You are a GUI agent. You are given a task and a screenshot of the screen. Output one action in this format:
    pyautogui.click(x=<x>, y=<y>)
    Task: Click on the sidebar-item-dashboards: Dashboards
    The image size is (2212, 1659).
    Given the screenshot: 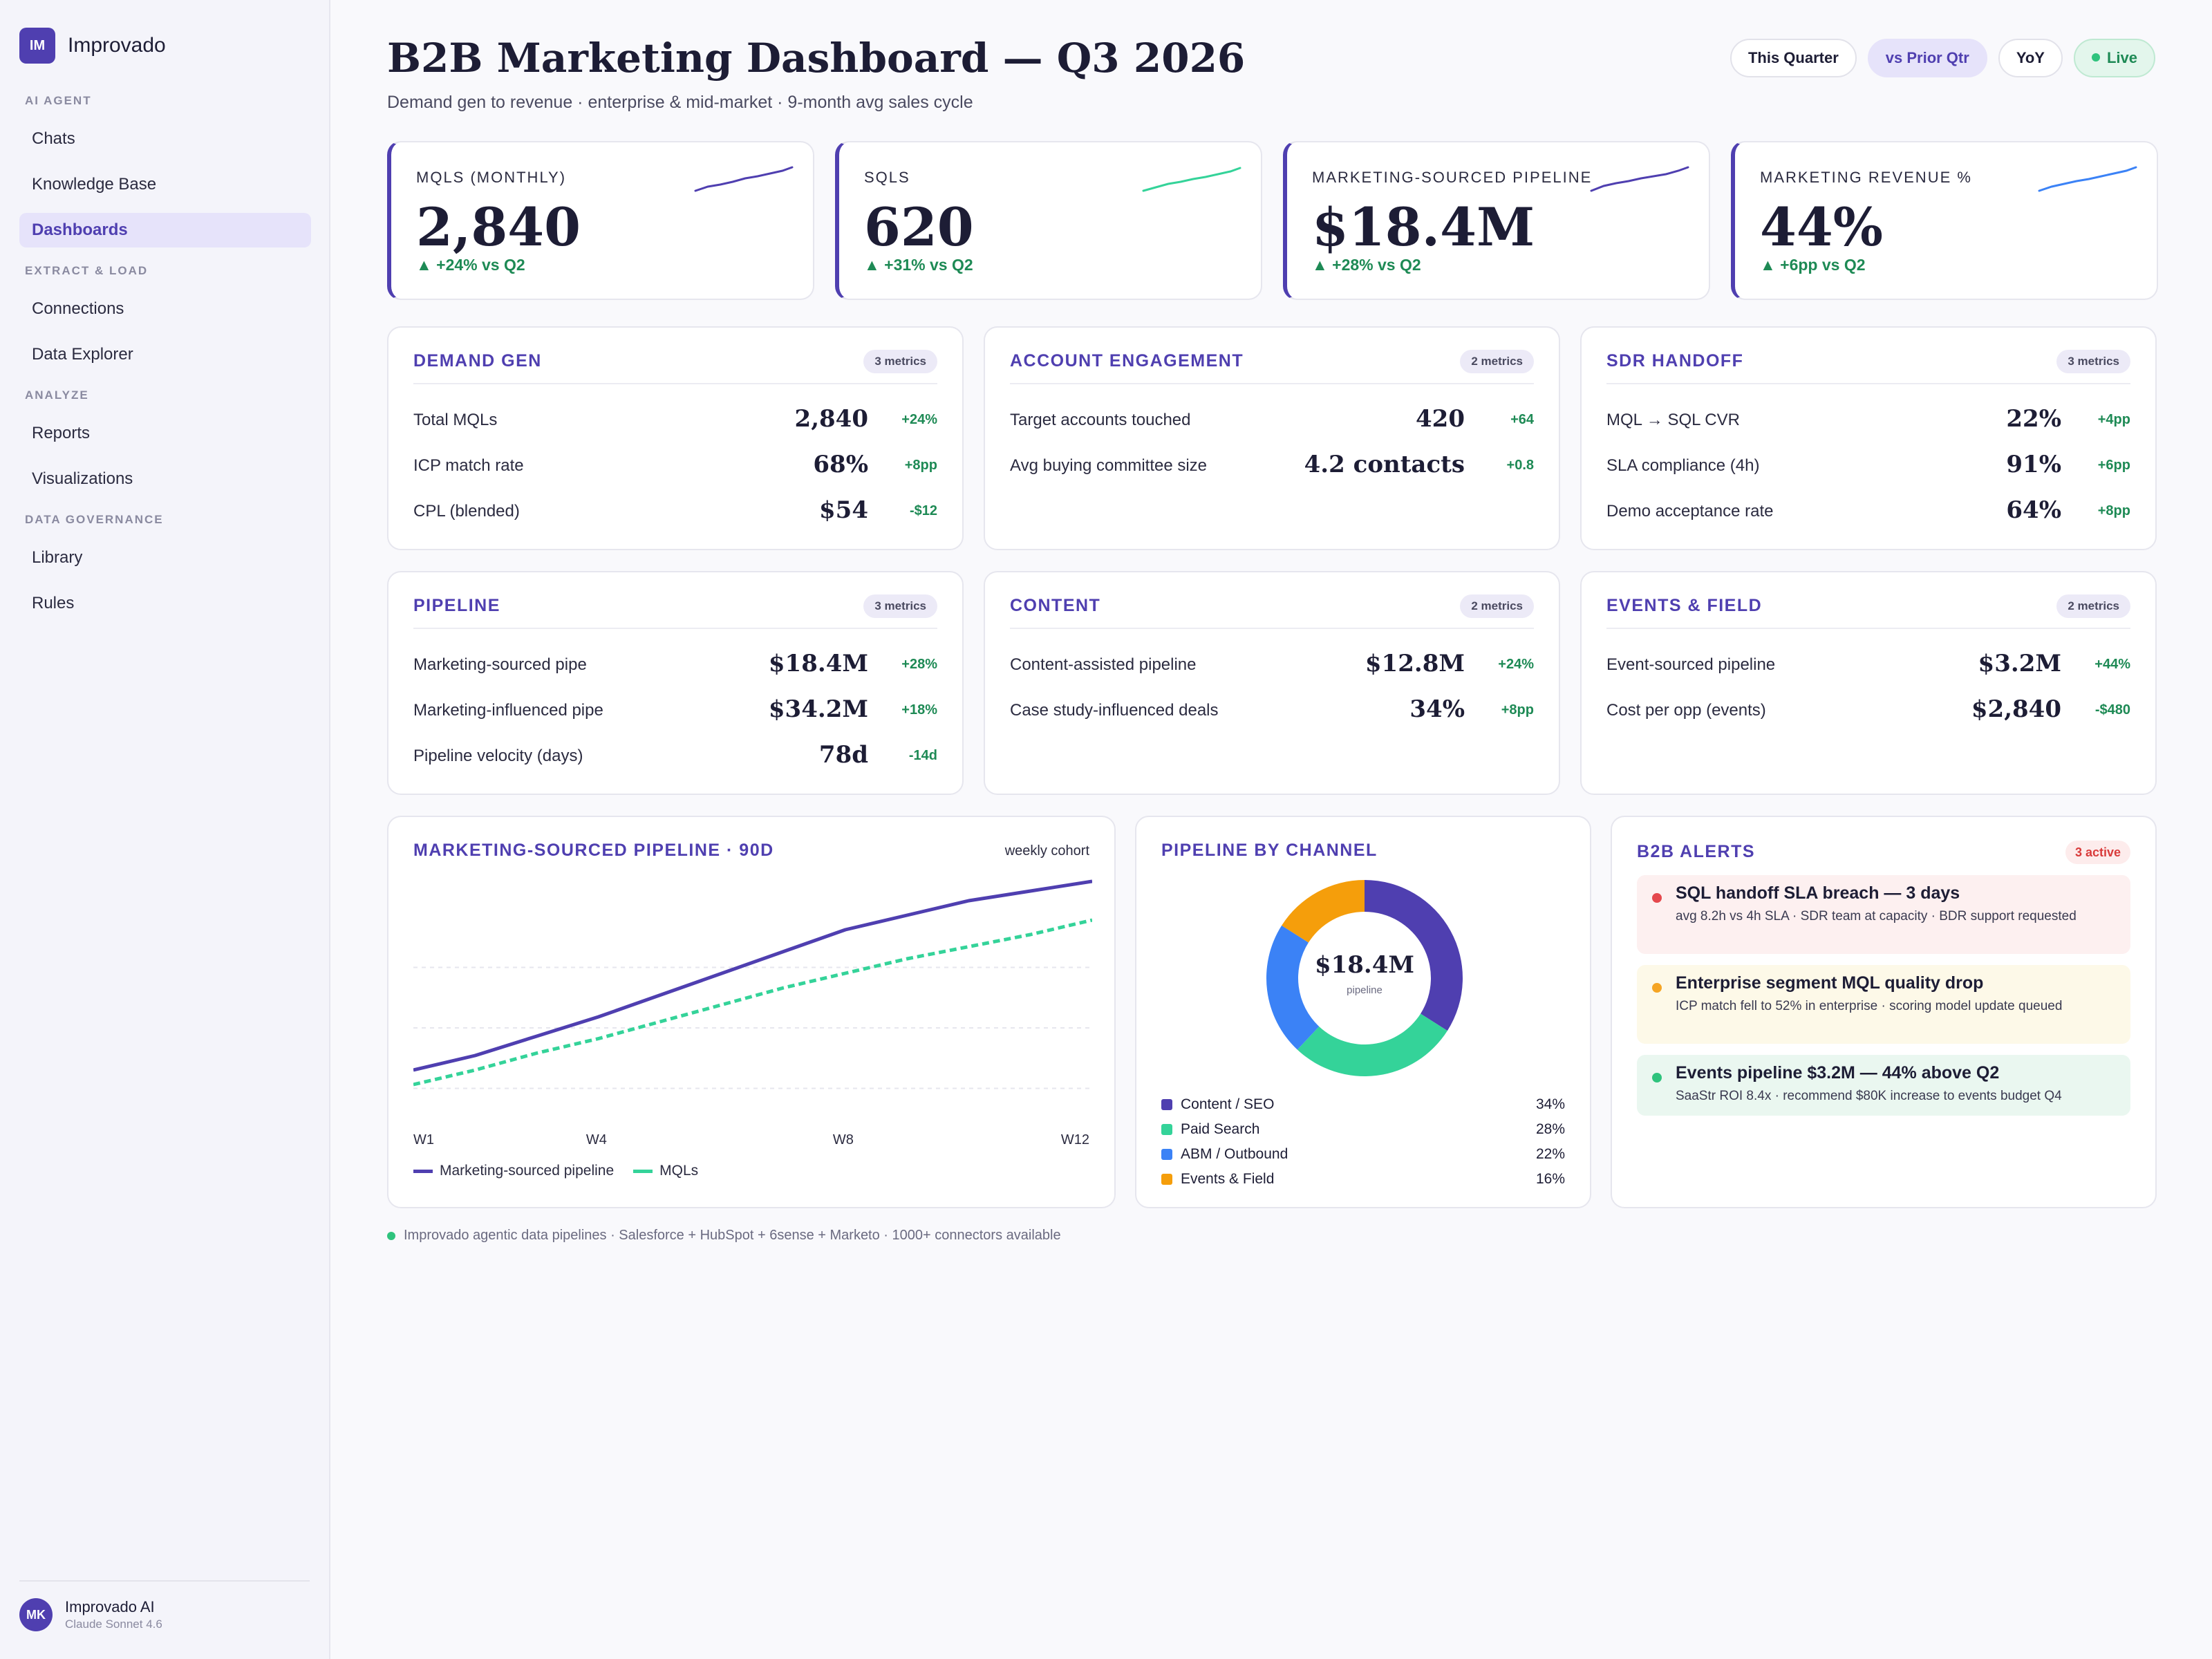 What is the action you would take?
    pyautogui.click(x=165, y=230)
    